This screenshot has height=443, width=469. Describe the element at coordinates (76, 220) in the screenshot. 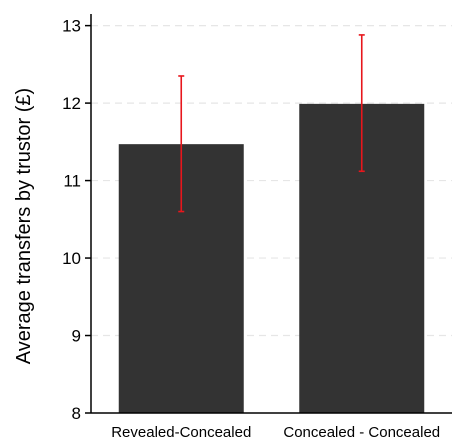

I see `y-ticks: 8 9 10 11 12 13` at that location.